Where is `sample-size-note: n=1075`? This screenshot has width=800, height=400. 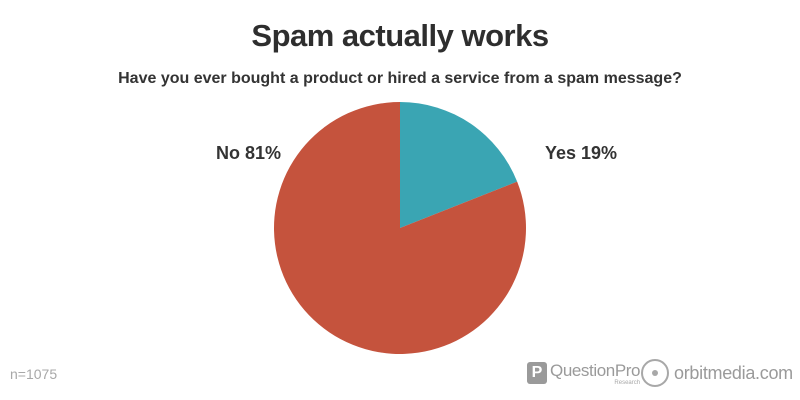 sample-size-note: n=1075 is located at coordinates (34, 374).